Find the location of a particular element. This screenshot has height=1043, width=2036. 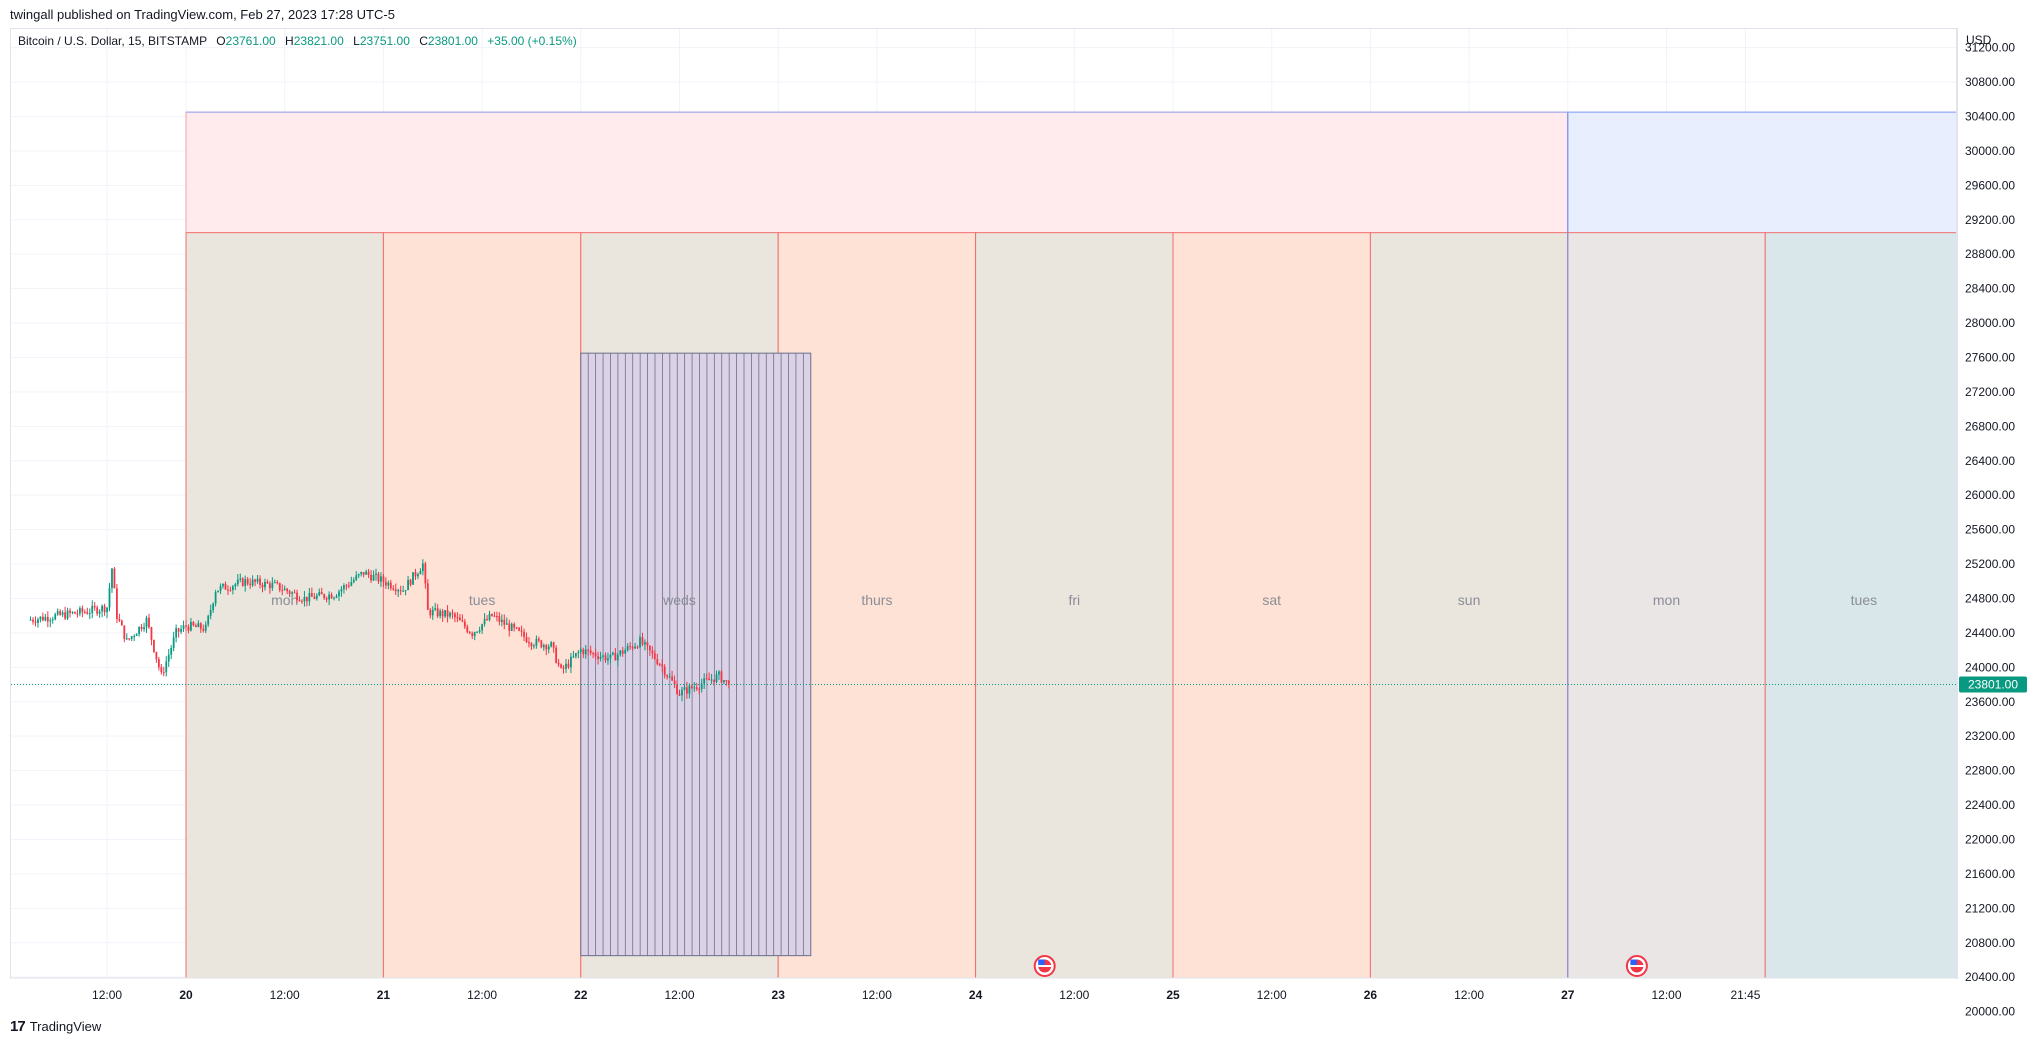

x-tick-label: 12:00 is located at coordinates (1074, 995).